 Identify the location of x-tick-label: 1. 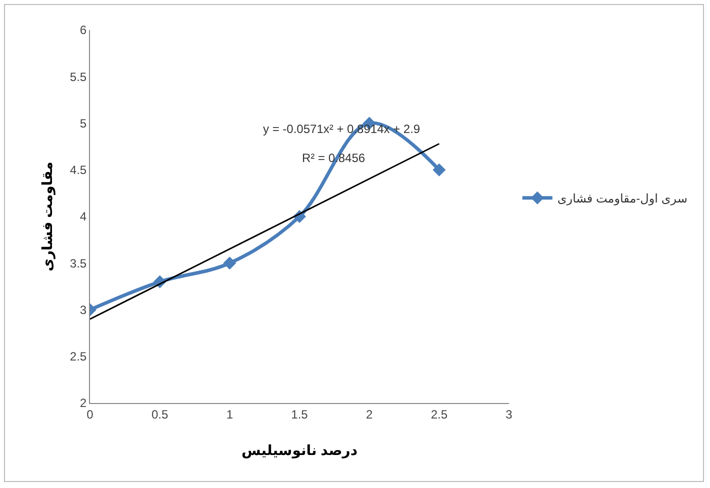
(230, 414).